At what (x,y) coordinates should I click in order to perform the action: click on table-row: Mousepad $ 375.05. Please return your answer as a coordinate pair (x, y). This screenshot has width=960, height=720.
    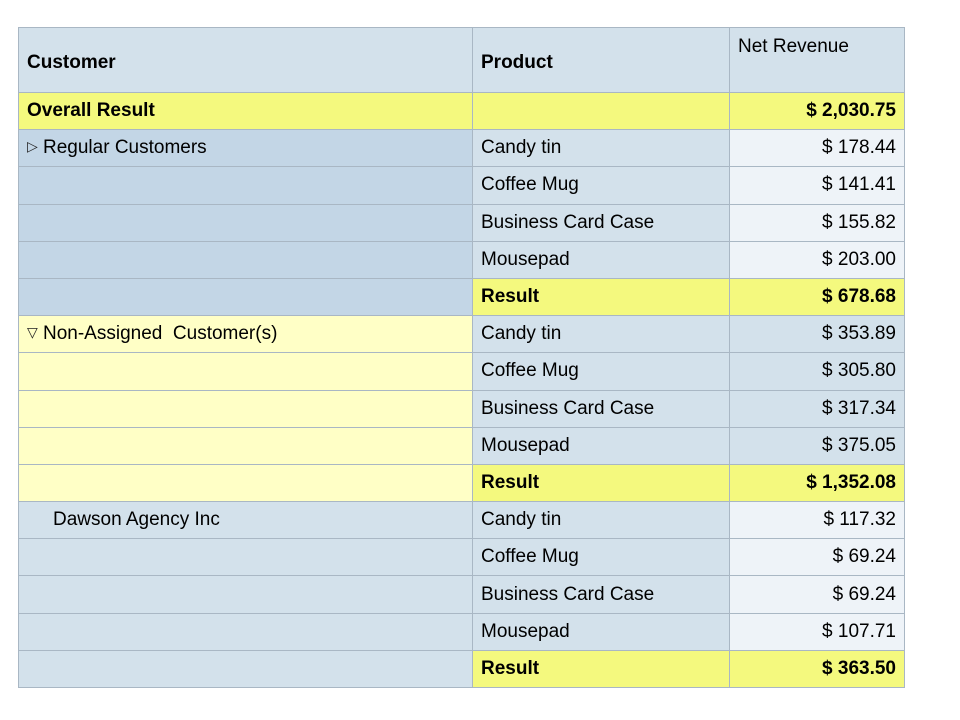
    Looking at the image, I should click on (461, 445).